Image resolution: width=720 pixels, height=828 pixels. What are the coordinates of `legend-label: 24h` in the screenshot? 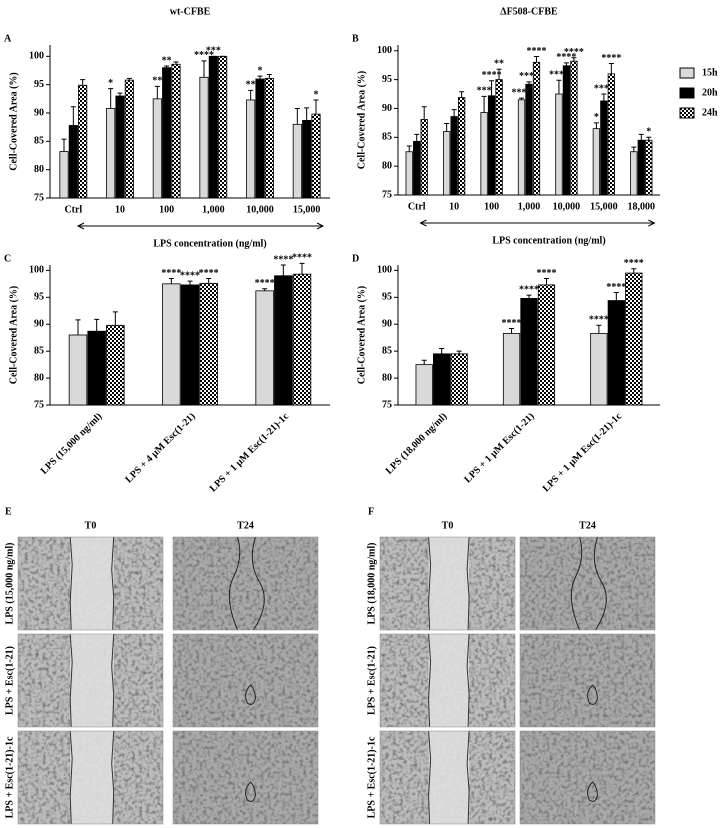 It's located at (710, 112).